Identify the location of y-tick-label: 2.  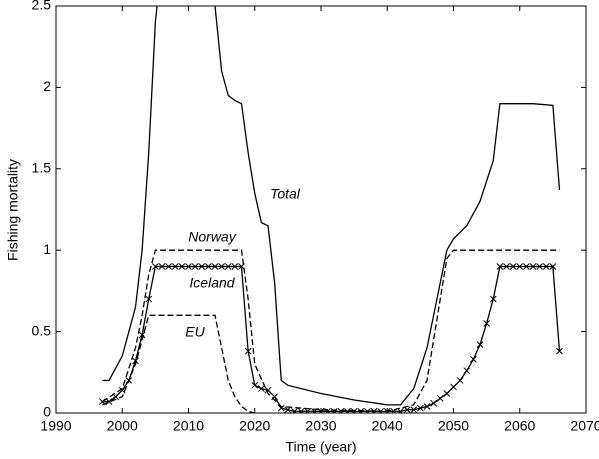
(47, 86).